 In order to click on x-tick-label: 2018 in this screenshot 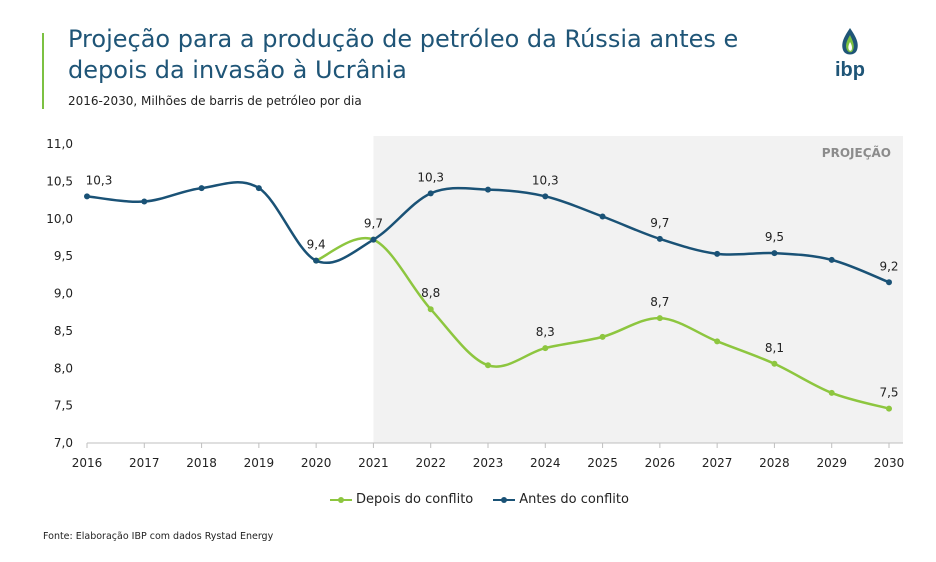, I will do `click(201, 463)`.